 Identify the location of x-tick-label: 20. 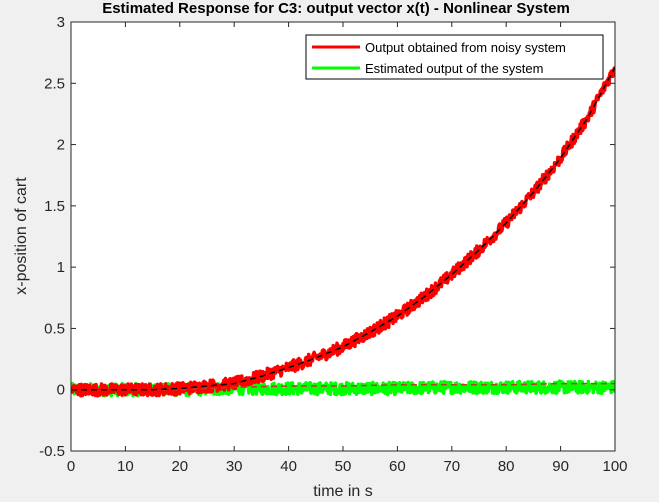
(179, 466).